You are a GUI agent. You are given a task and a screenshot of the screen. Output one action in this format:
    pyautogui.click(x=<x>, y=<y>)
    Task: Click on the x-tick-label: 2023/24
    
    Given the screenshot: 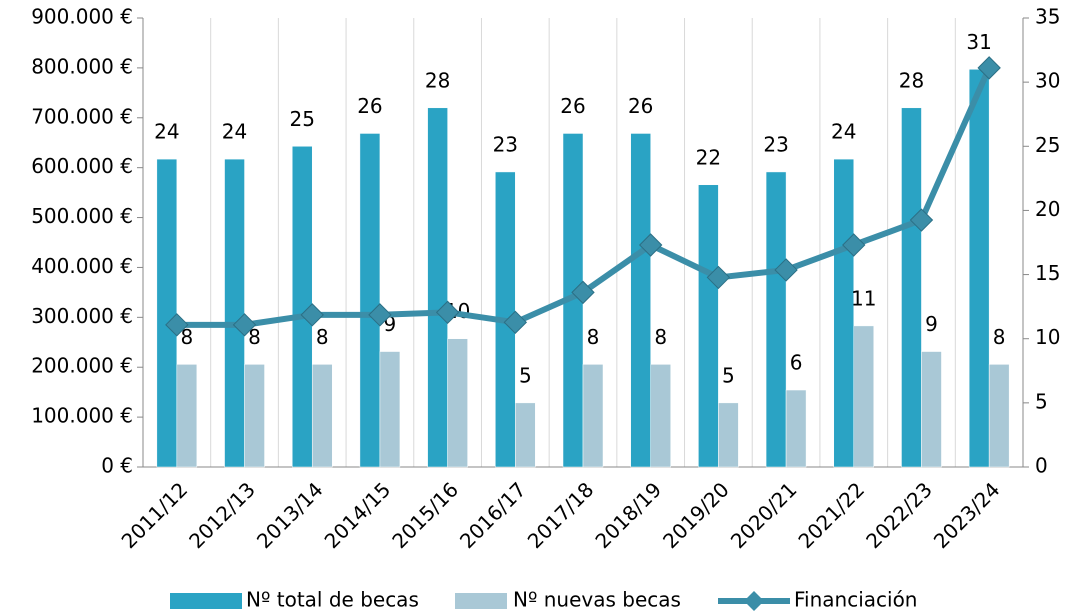 What is the action you would take?
    pyautogui.click(x=967, y=515)
    